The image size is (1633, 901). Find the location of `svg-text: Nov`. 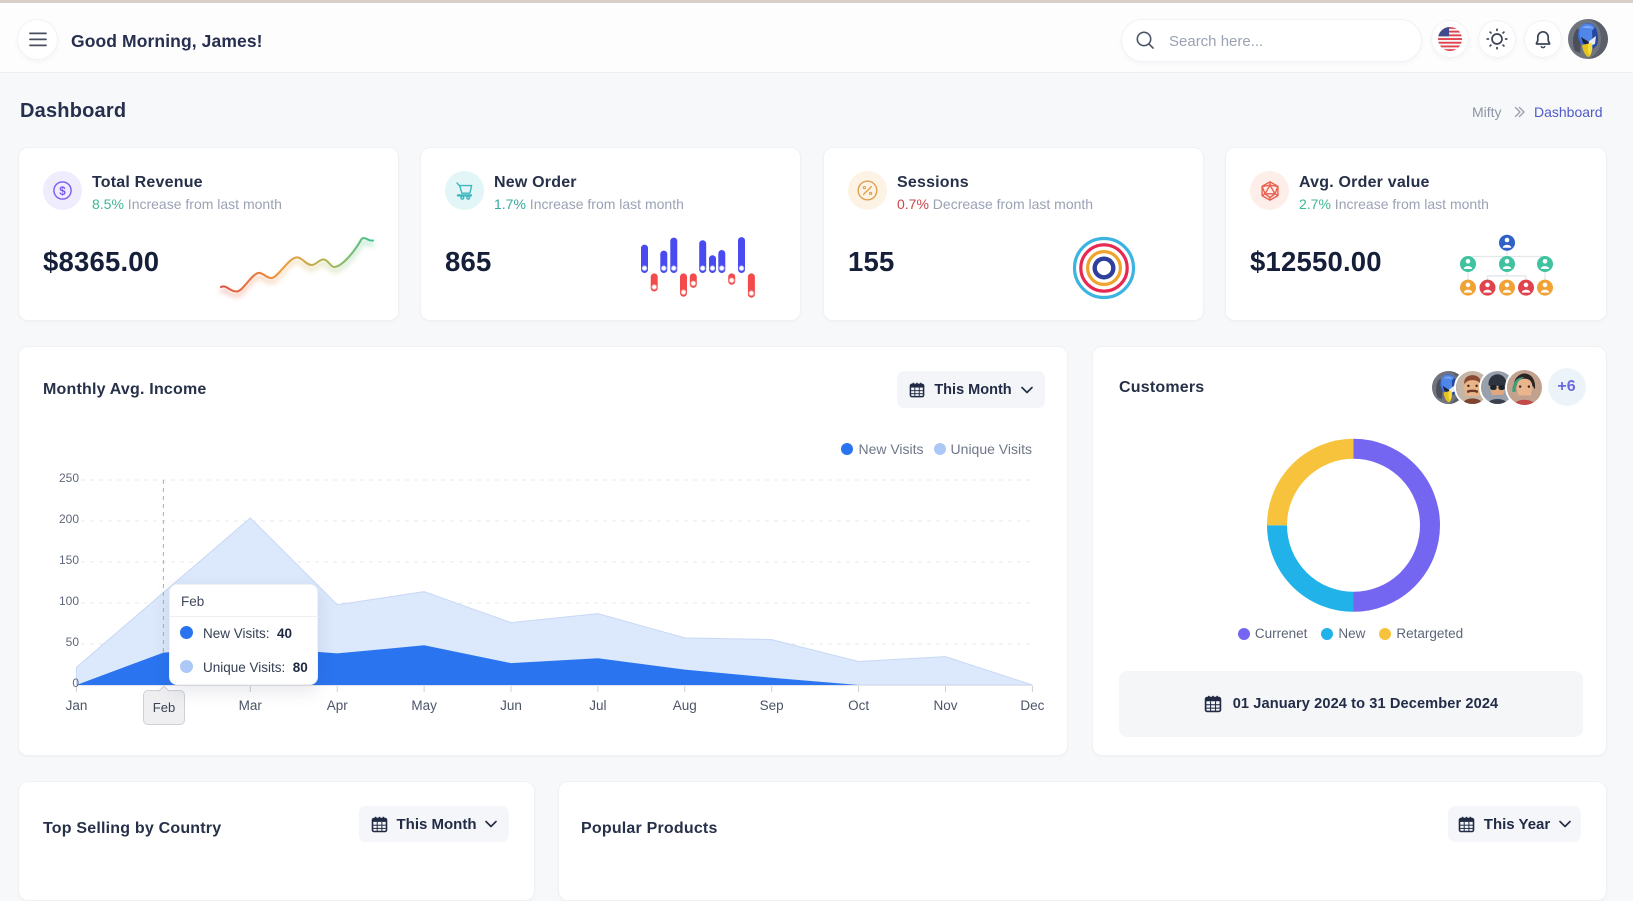

svg-text: Nov is located at coordinates (945, 705).